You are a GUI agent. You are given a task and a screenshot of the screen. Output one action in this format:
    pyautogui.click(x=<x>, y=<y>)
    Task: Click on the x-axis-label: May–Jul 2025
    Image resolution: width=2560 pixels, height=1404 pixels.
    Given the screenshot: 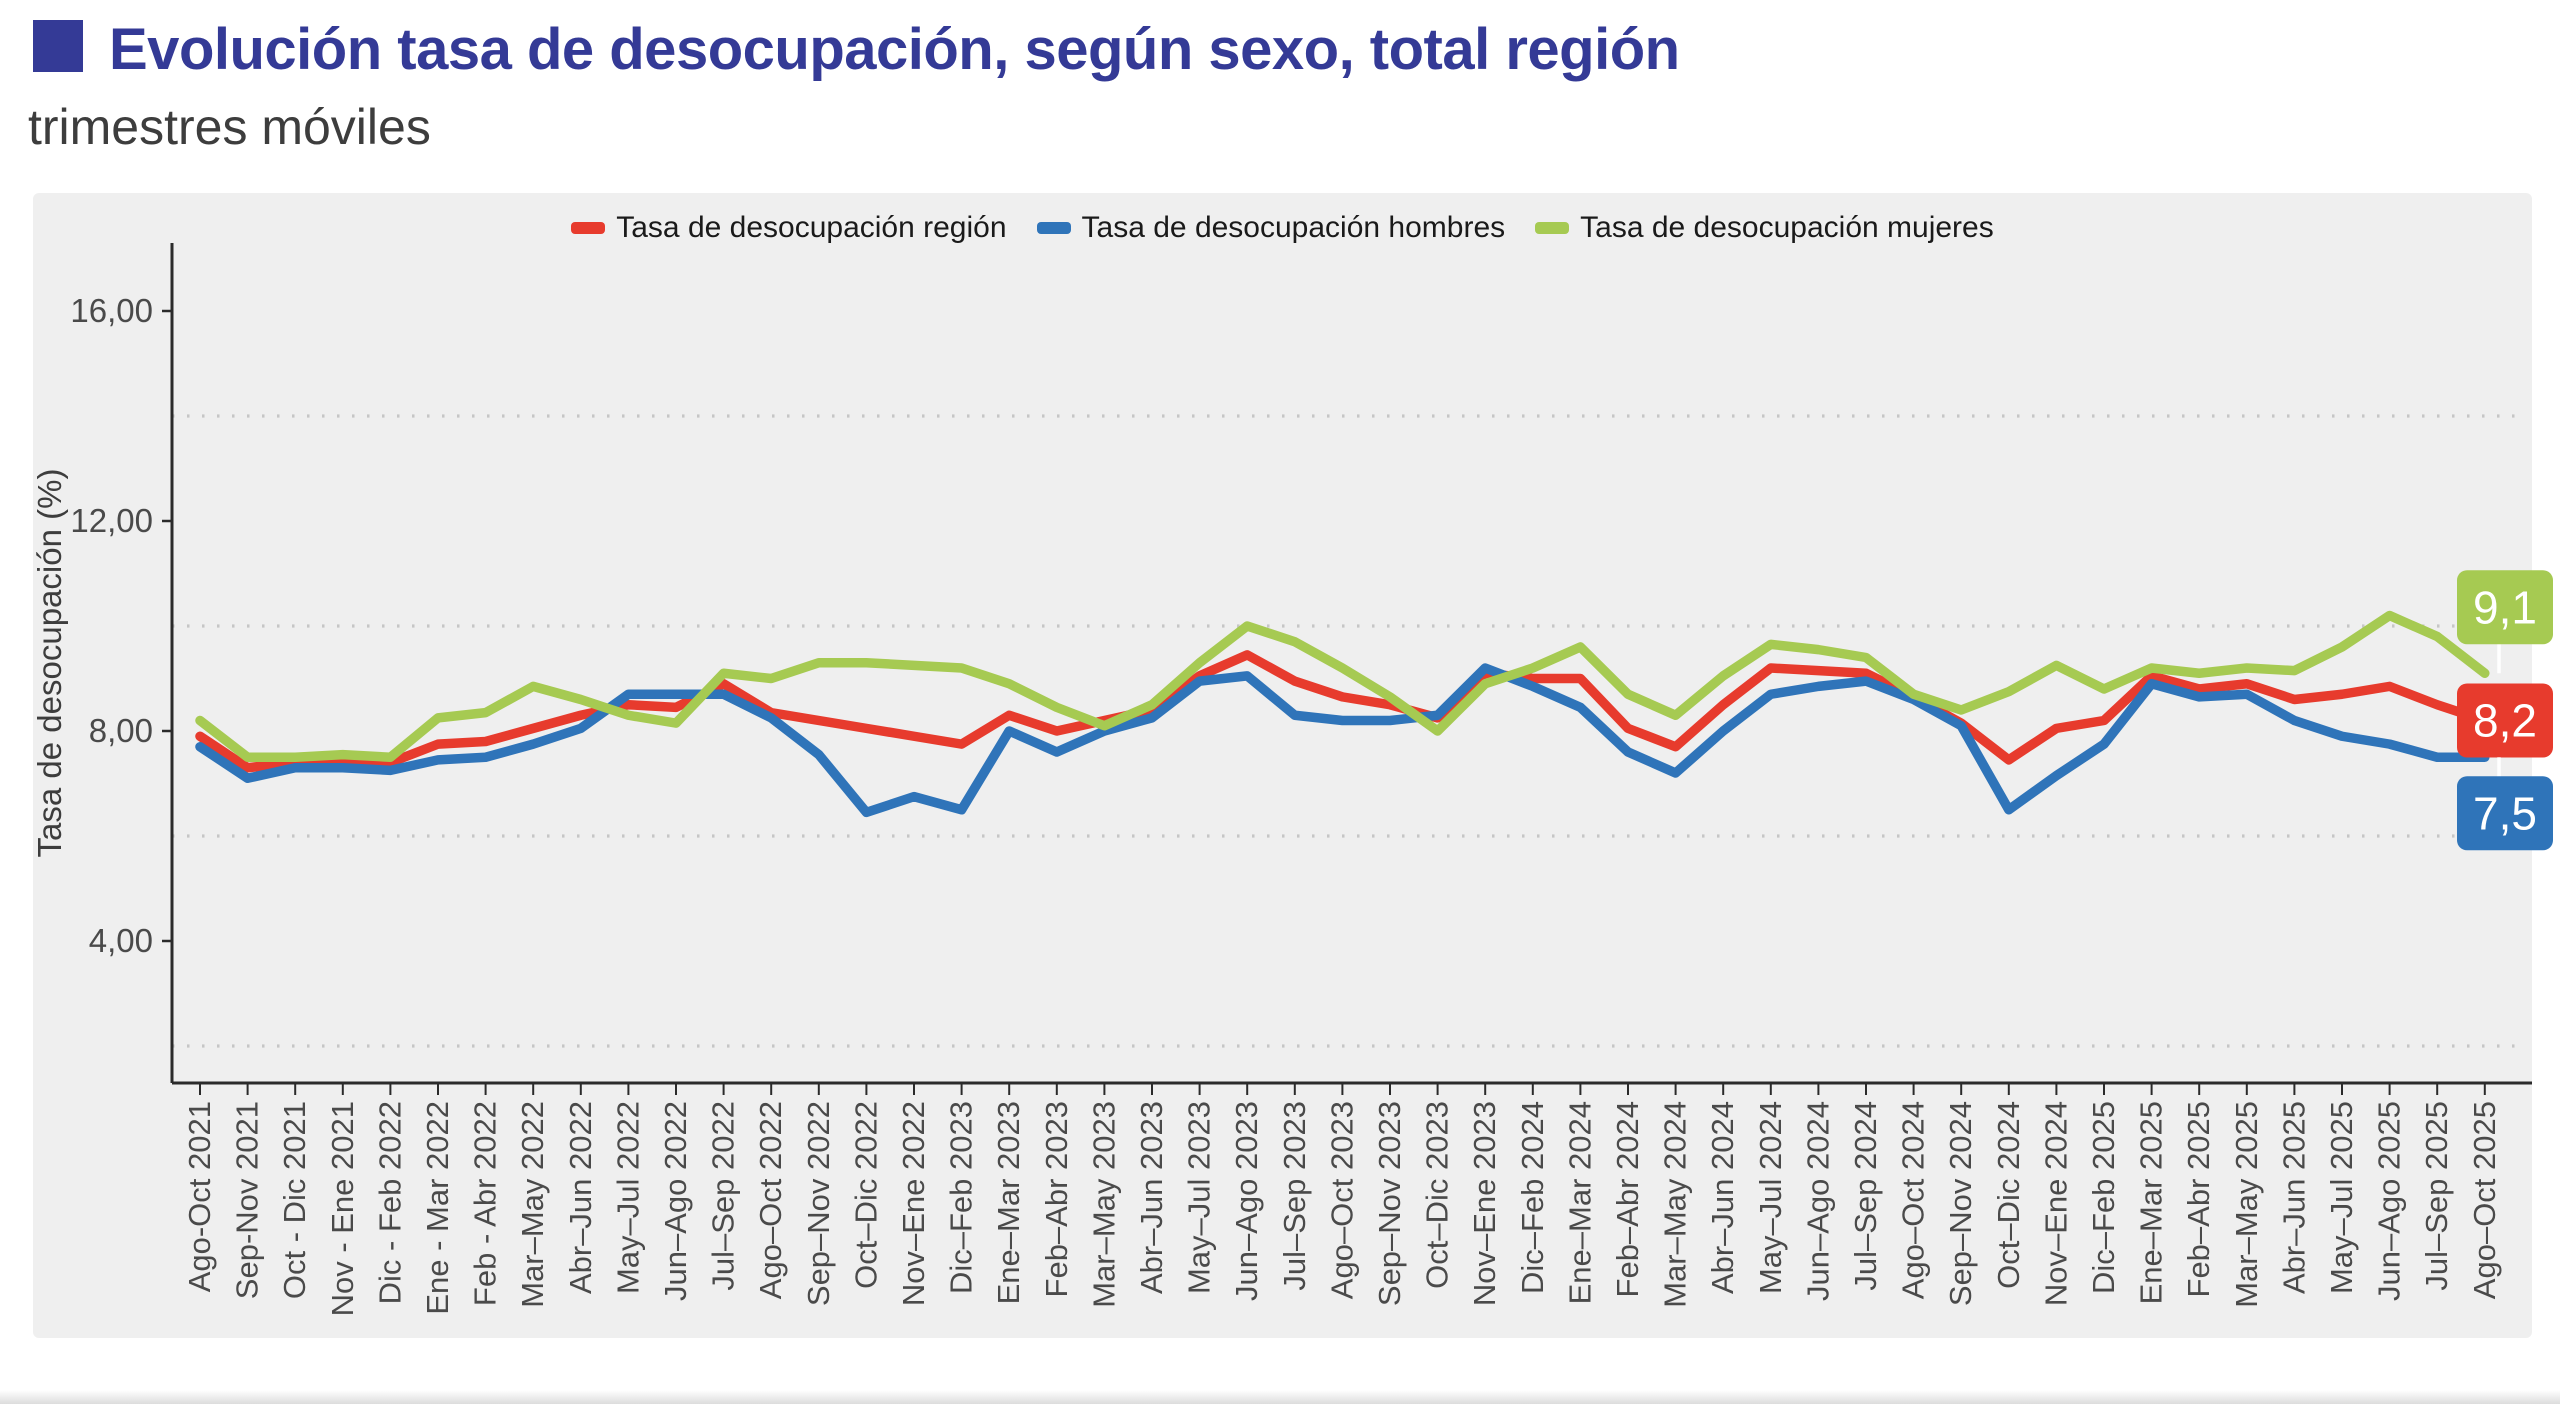 What is the action you would take?
    pyautogui.click(x=2341, y=1197)
    